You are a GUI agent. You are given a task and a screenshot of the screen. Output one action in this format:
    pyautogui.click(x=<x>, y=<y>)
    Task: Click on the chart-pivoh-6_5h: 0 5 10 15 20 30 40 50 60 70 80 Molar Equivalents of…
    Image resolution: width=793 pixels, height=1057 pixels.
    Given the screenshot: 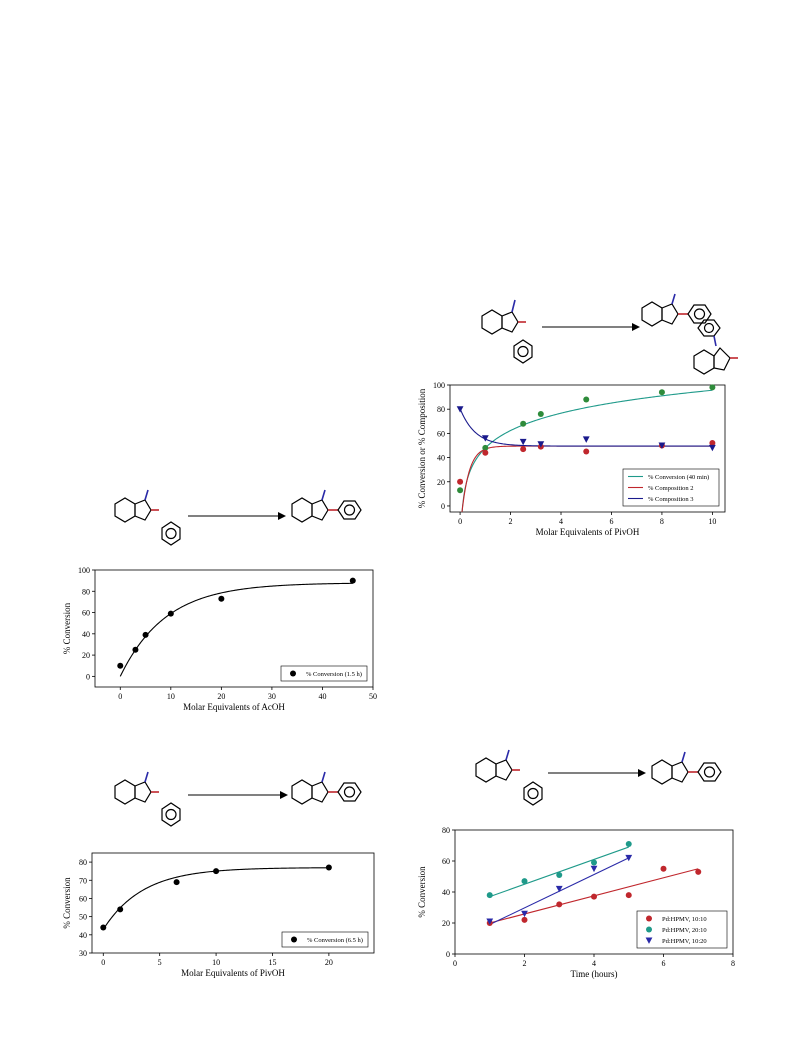 What is the action you would take?
    pyautogui.click(x=218, y=915)
    